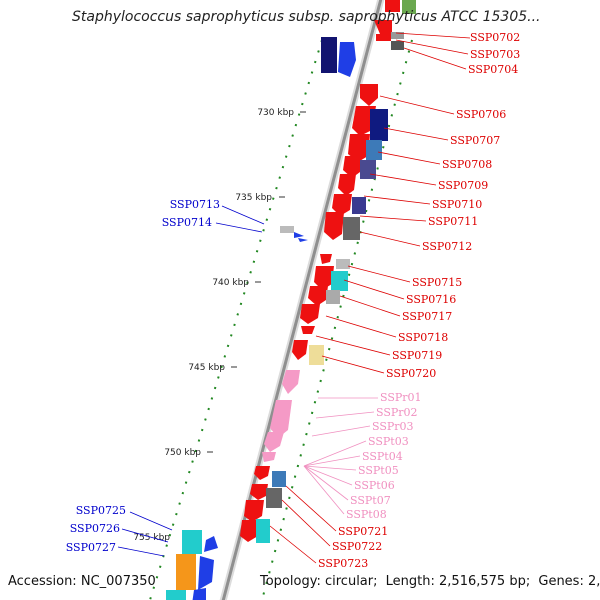  I want to click on gene-label-ssp0706: SSP0706, so click(481, 114).